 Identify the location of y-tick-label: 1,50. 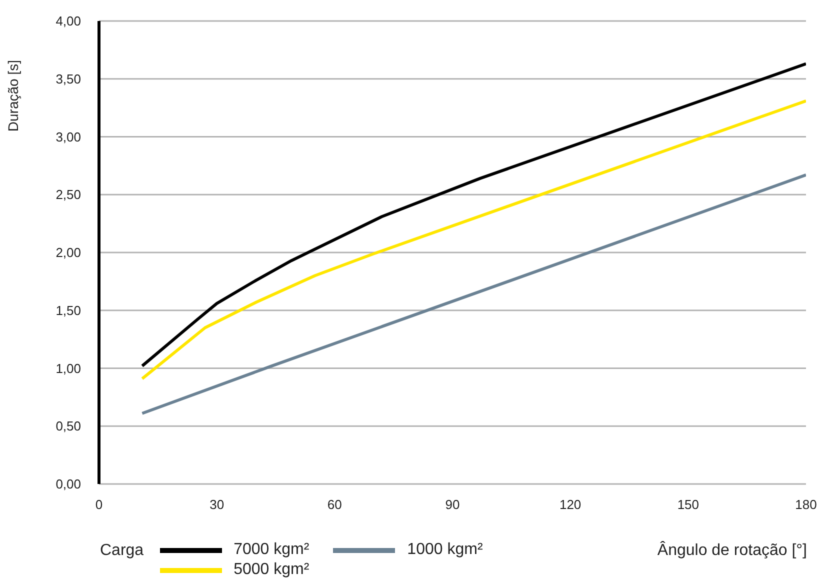
(68, 310).